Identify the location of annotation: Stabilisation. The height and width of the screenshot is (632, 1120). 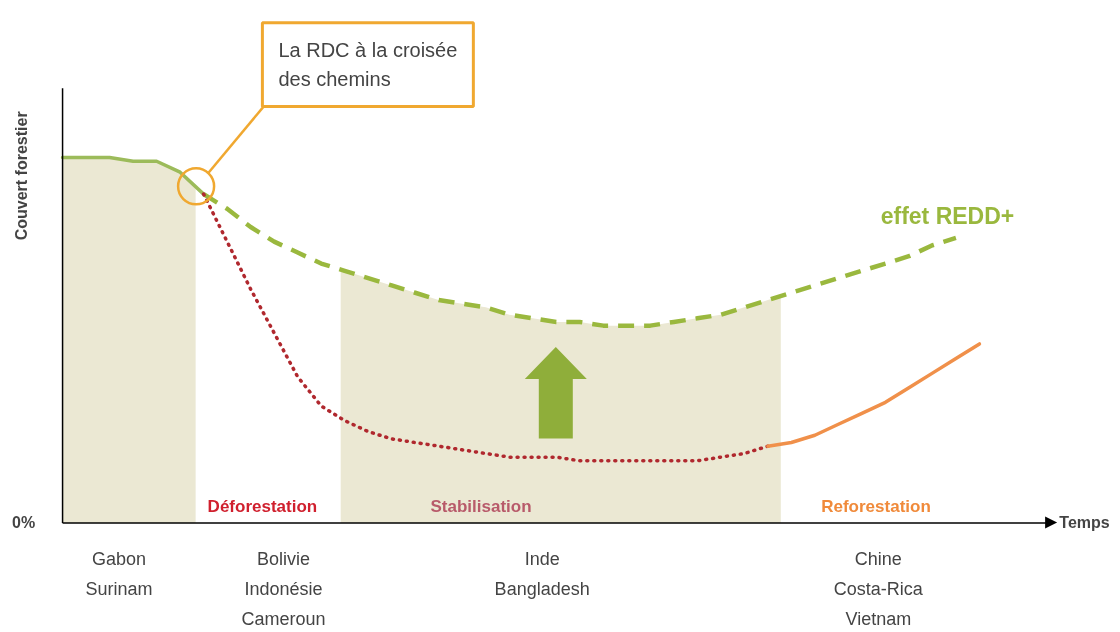
(481, 506).